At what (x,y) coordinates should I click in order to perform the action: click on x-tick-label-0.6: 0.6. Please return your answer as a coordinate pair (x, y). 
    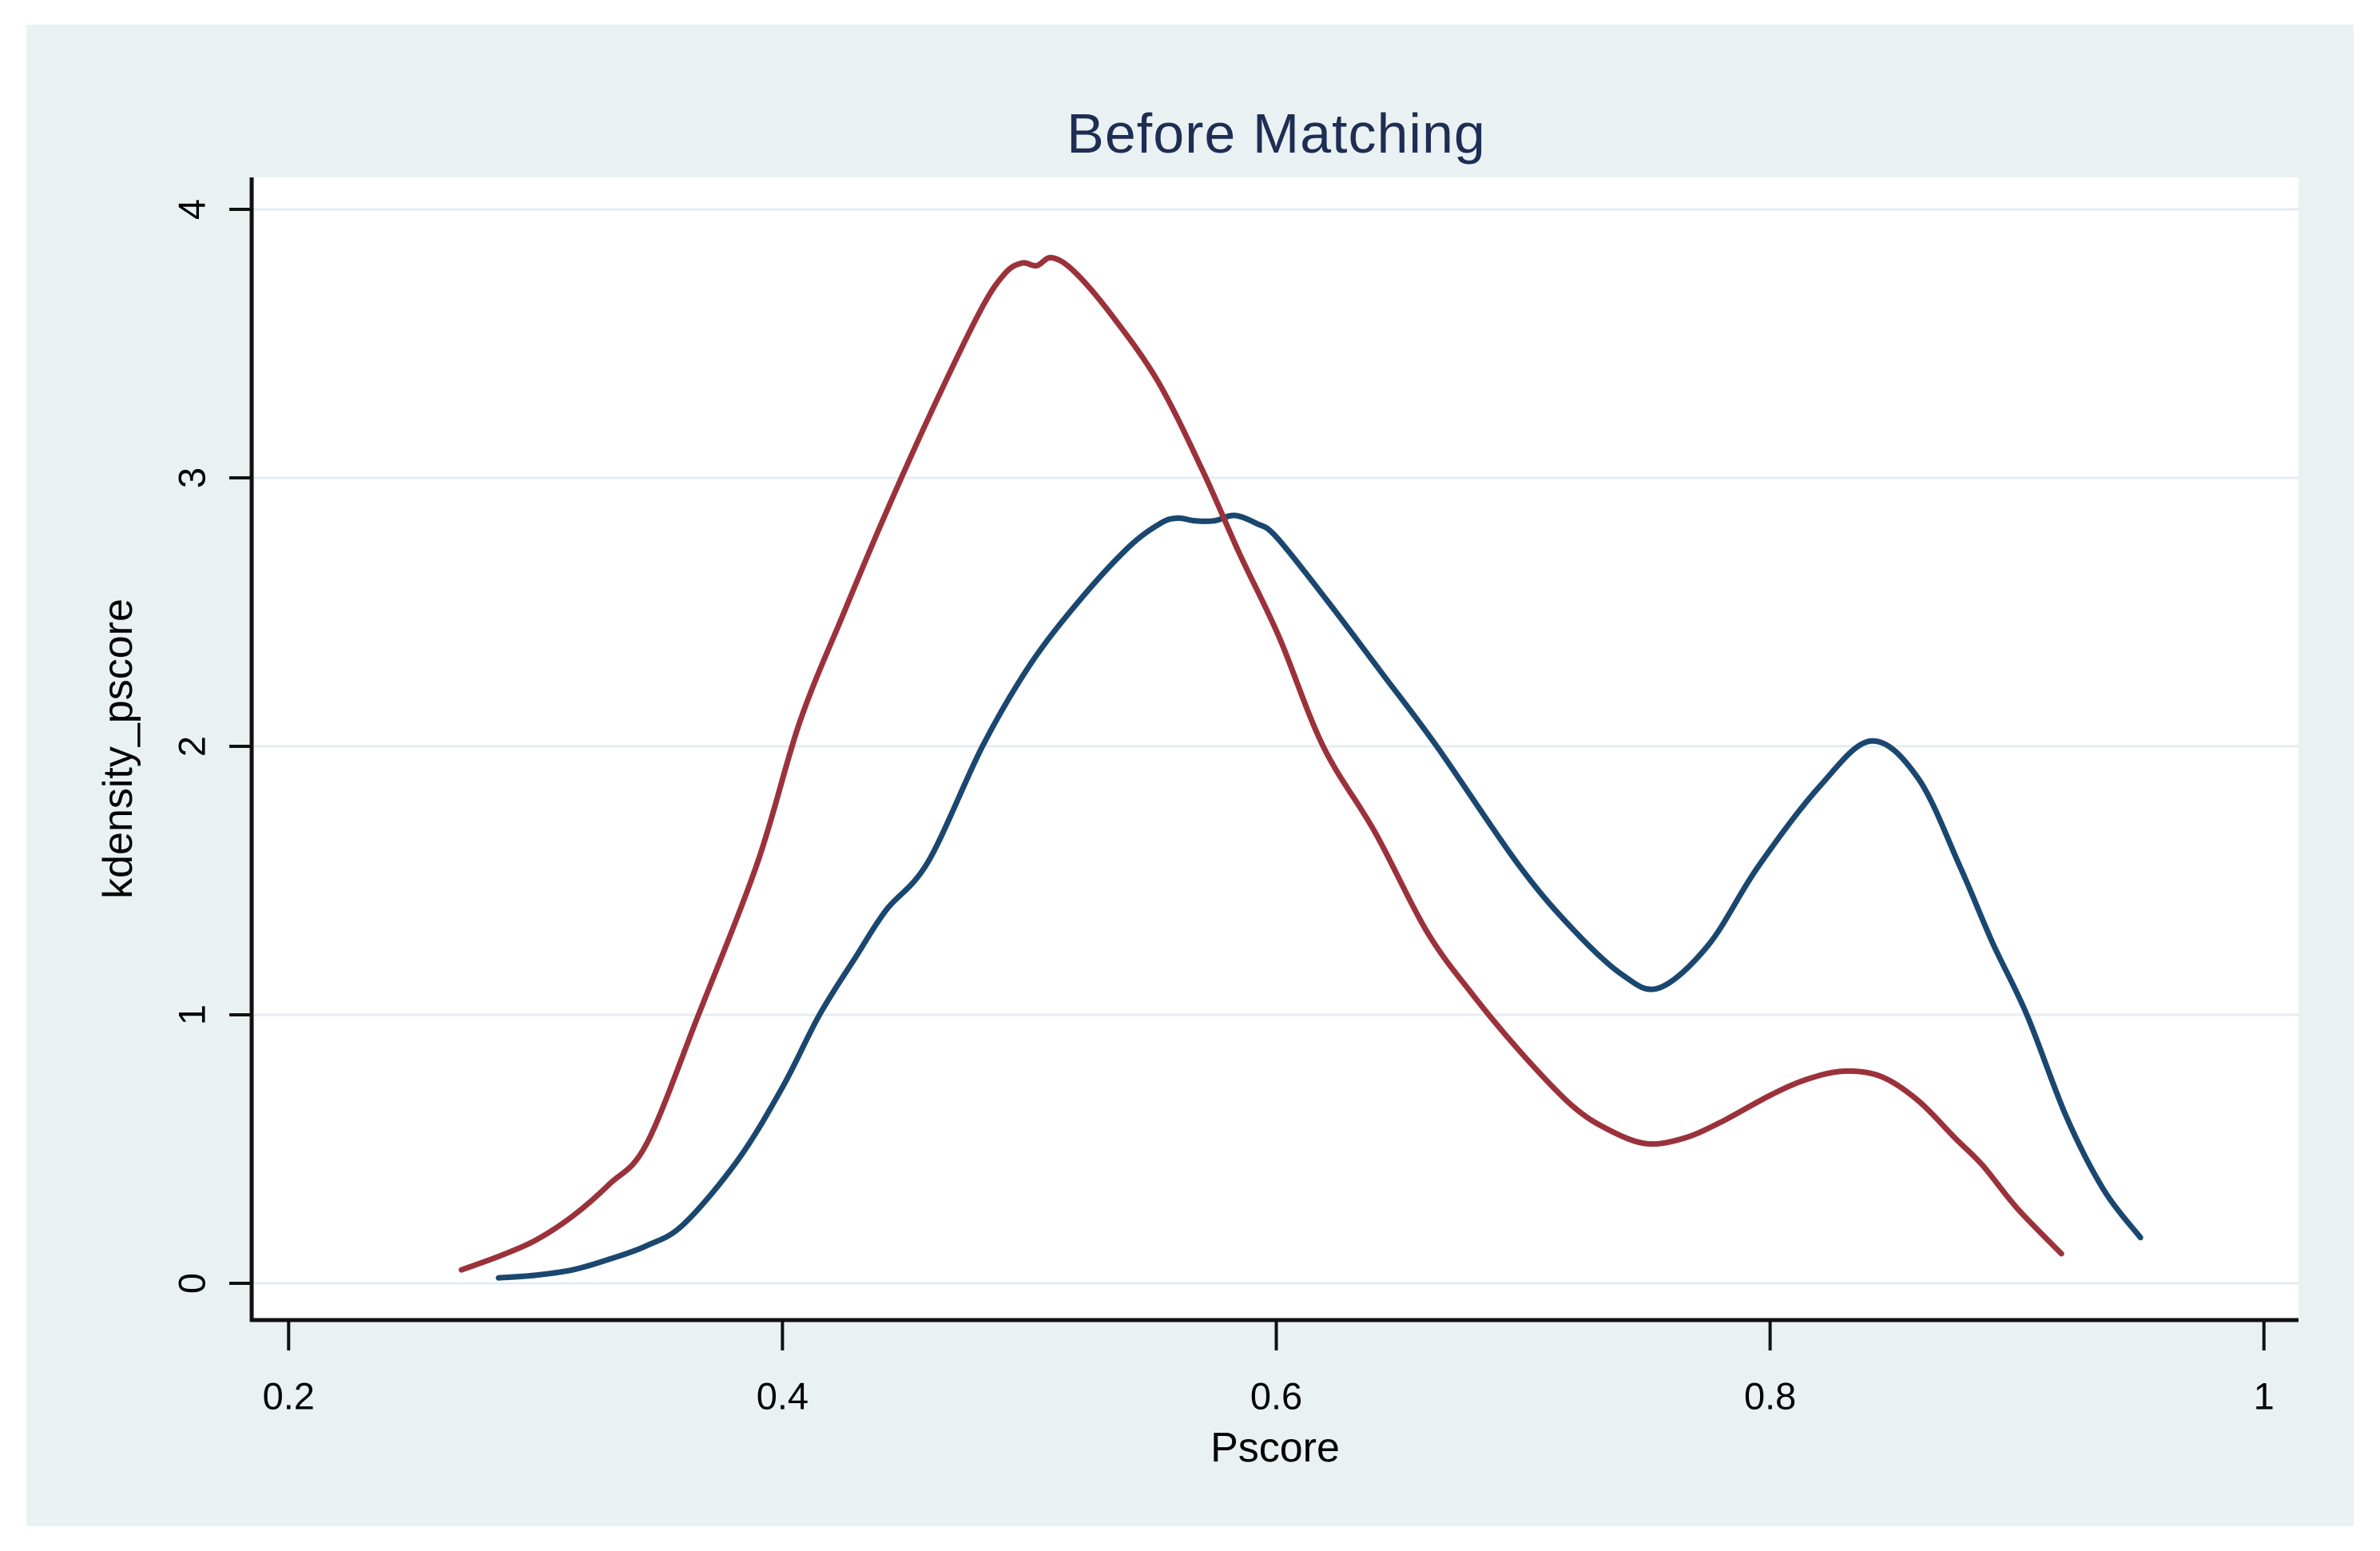
    Looking at the image, I should click on (1276, 1396).